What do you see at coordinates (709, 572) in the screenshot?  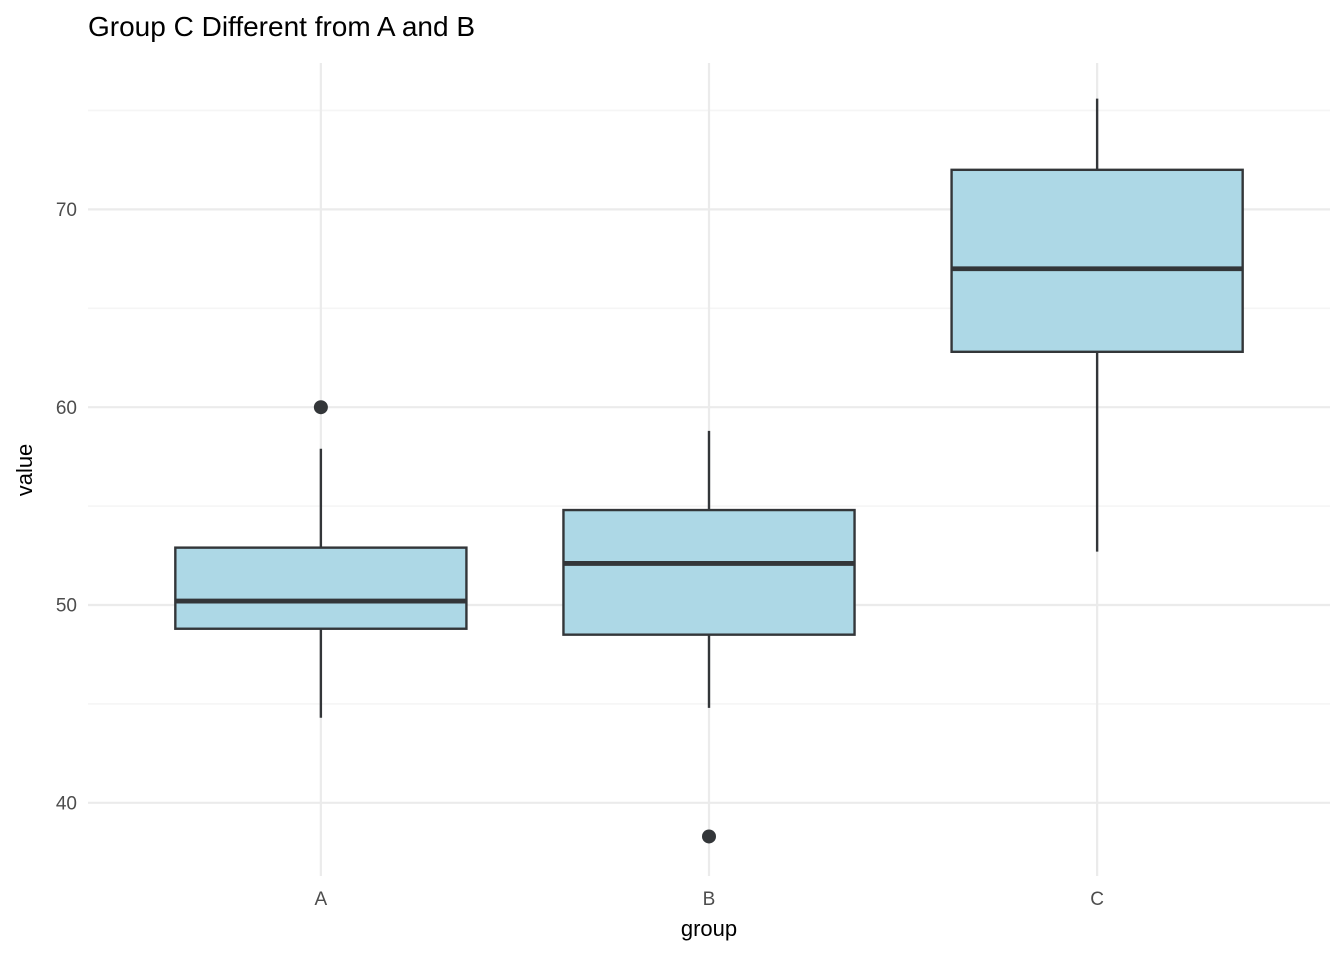 I see `box-B` at bounding box center [709, 572].